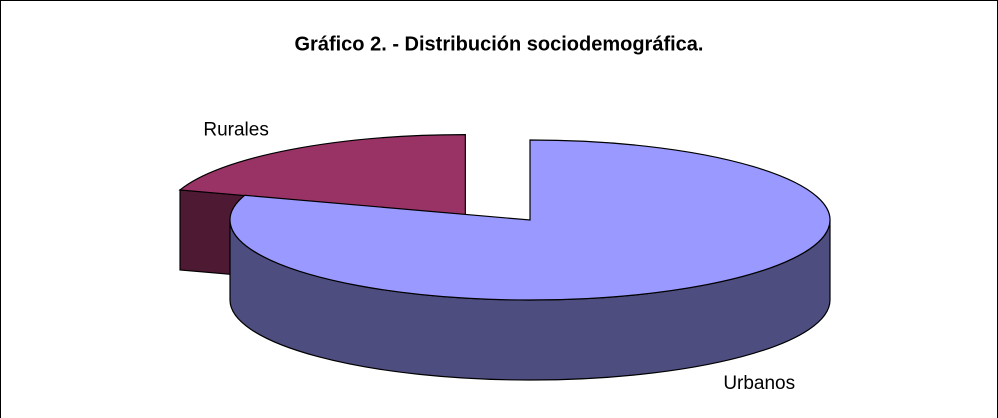 The image size is (998, 418). Describe the element at coordinates (322, 175) in the screenshot. I see `pie-slice` at that location.